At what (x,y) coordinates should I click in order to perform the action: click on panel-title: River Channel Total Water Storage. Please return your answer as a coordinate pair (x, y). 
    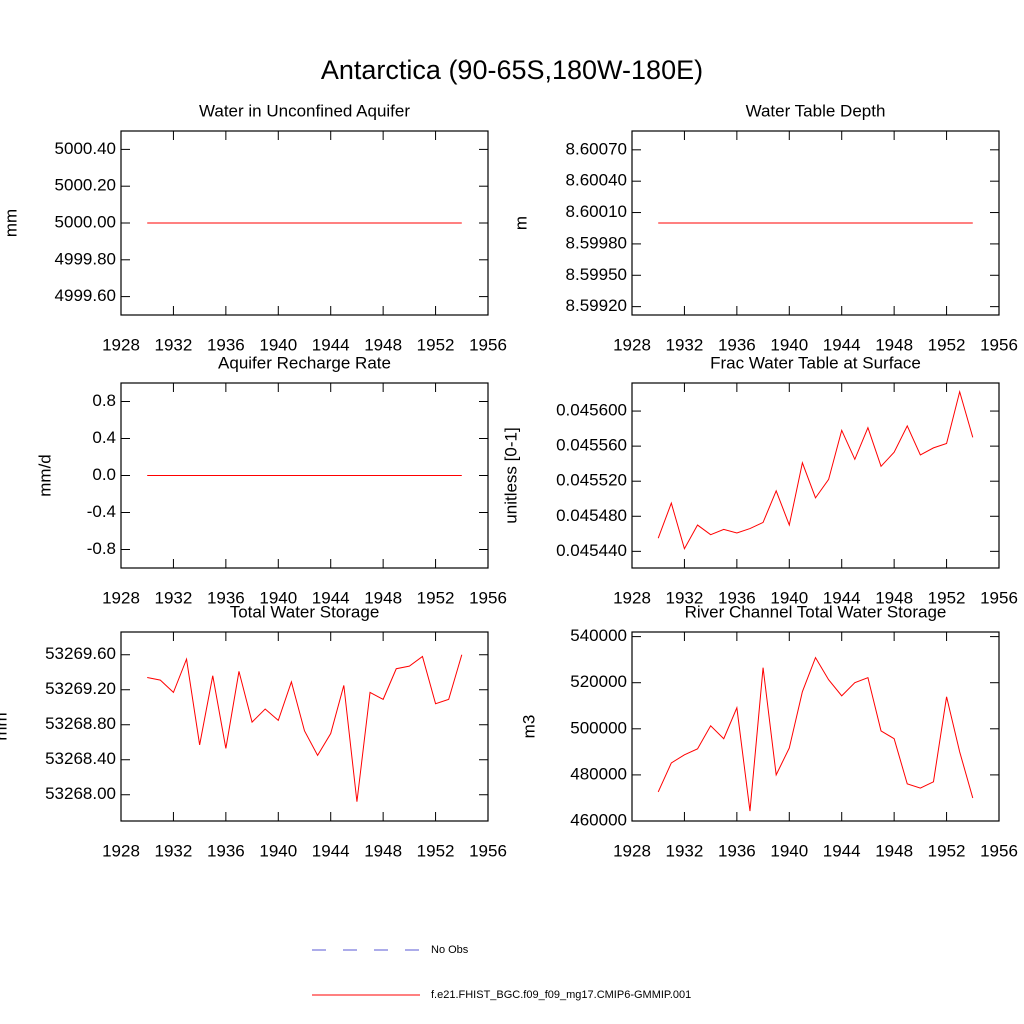
    Looking at the image, I should click on (816, 611).